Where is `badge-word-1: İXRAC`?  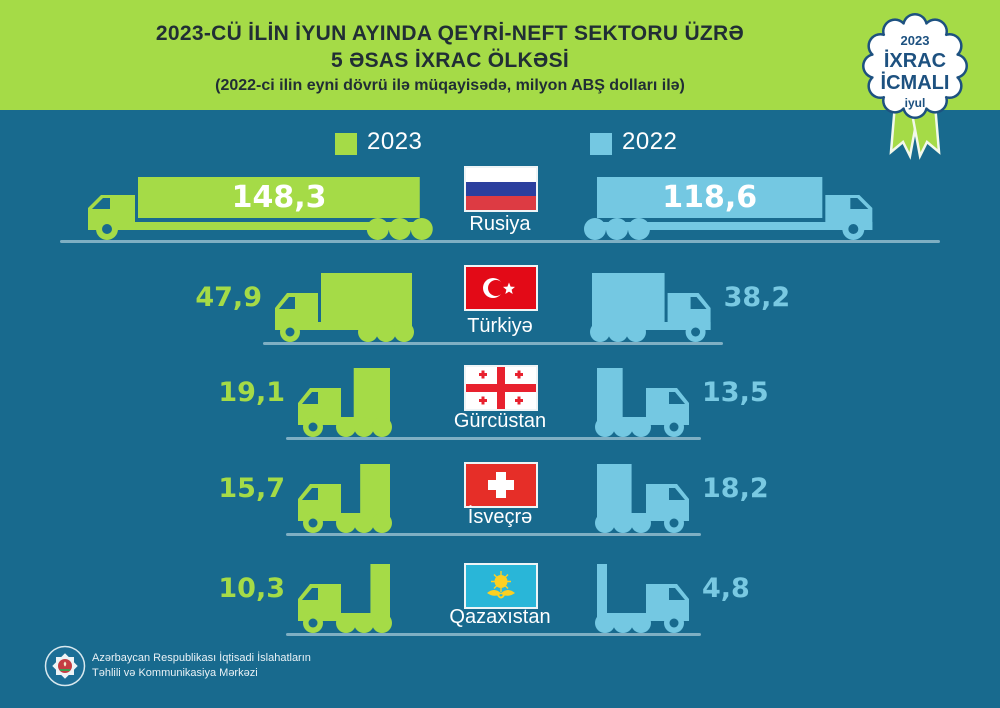 badge-word-1: İXRAC is located at coordinates (915, 60).